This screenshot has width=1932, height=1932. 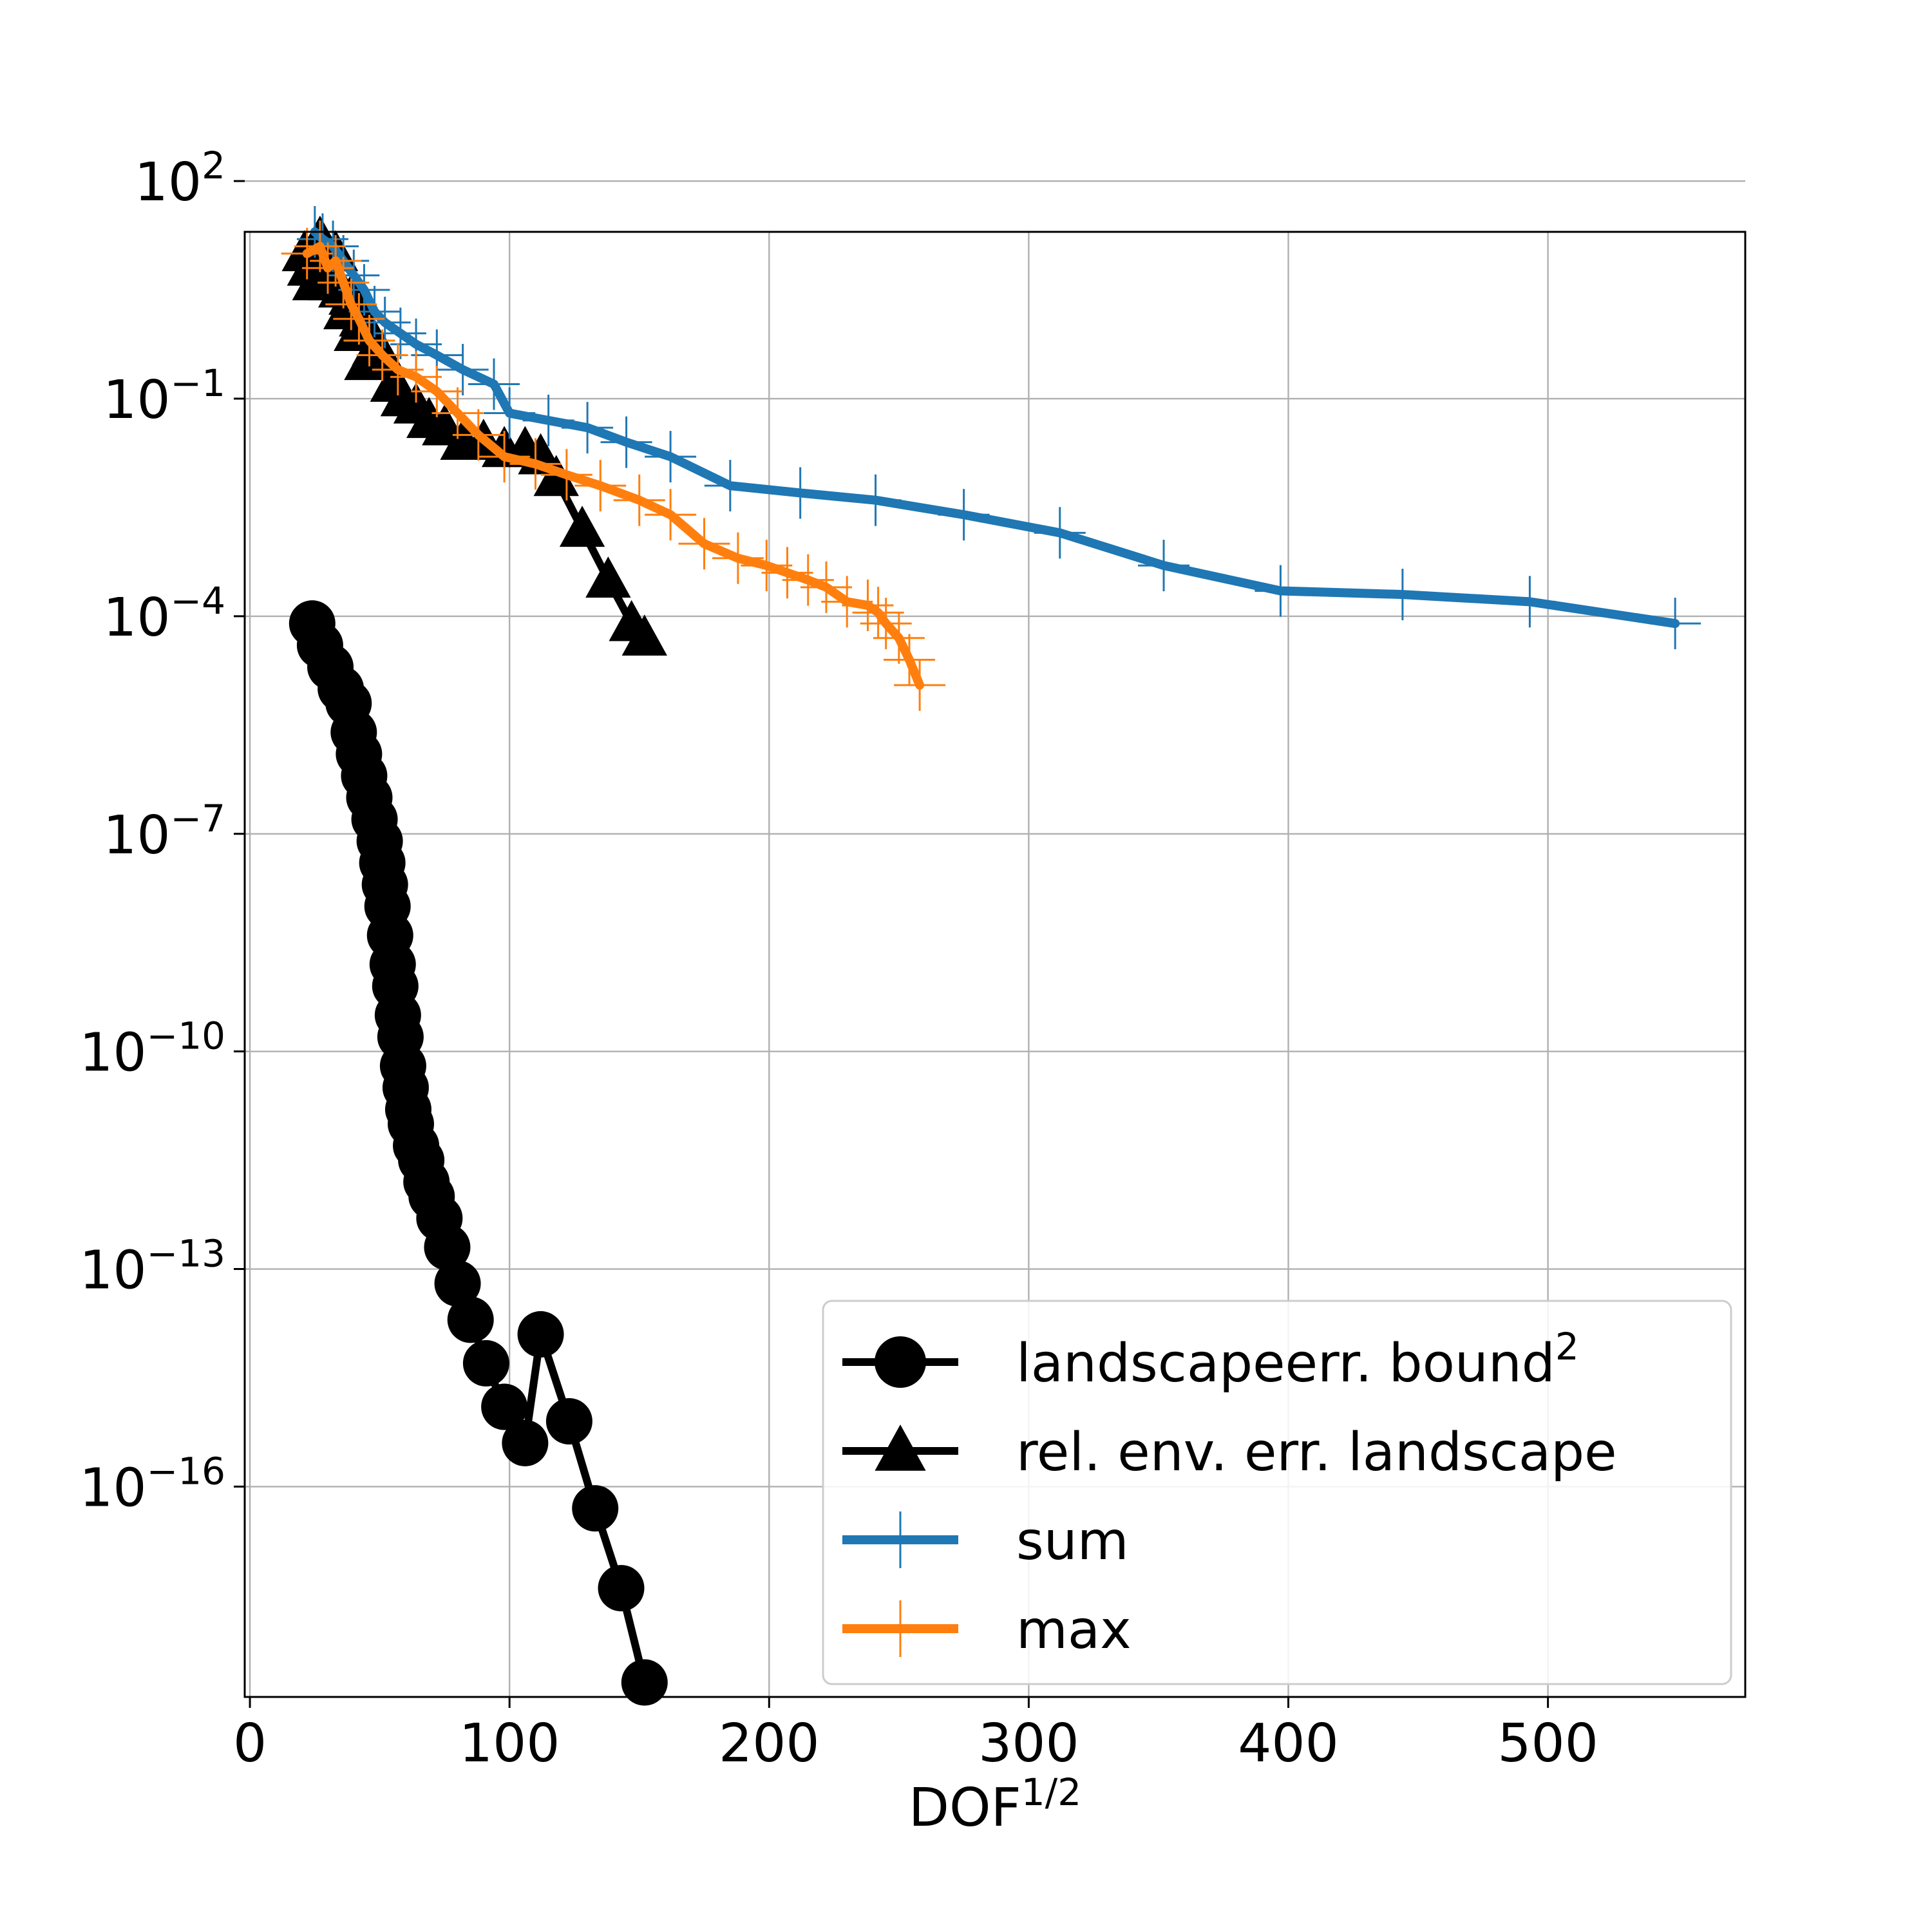 What do you see at coordinates (164, 614) in the screenshot?
I see `y-tick-label: 10⁻⁴` at bounding box center [164, 614].